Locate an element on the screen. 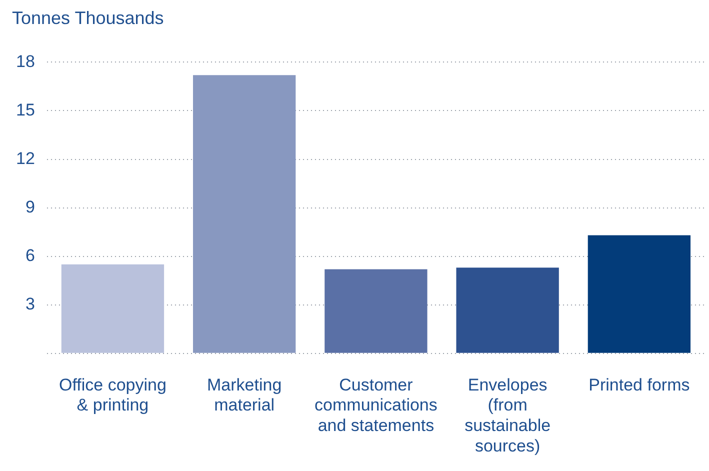 The image size is (709, 471). y-axis-title: Tonnes Thousands is located at coordinates (88, 18).